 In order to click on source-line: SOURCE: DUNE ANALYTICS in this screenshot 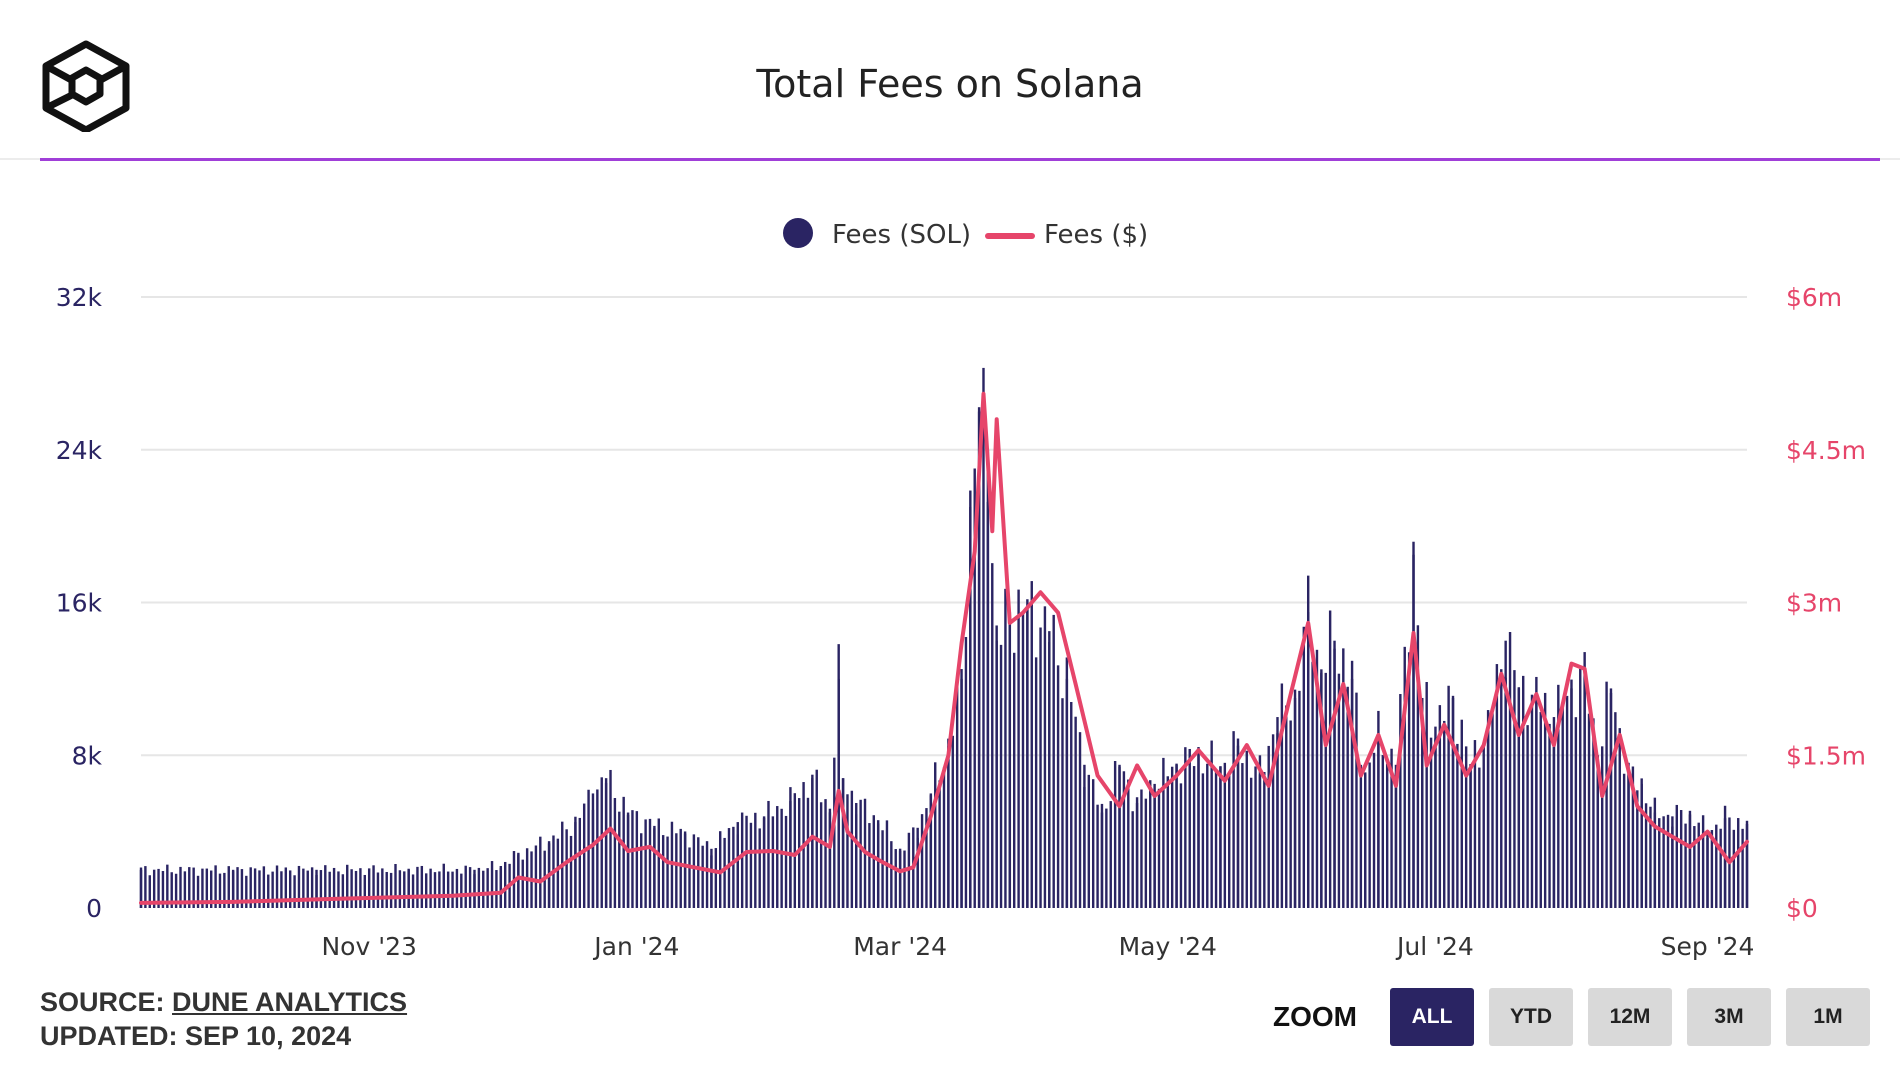, I will do `click(223, 1002)`.